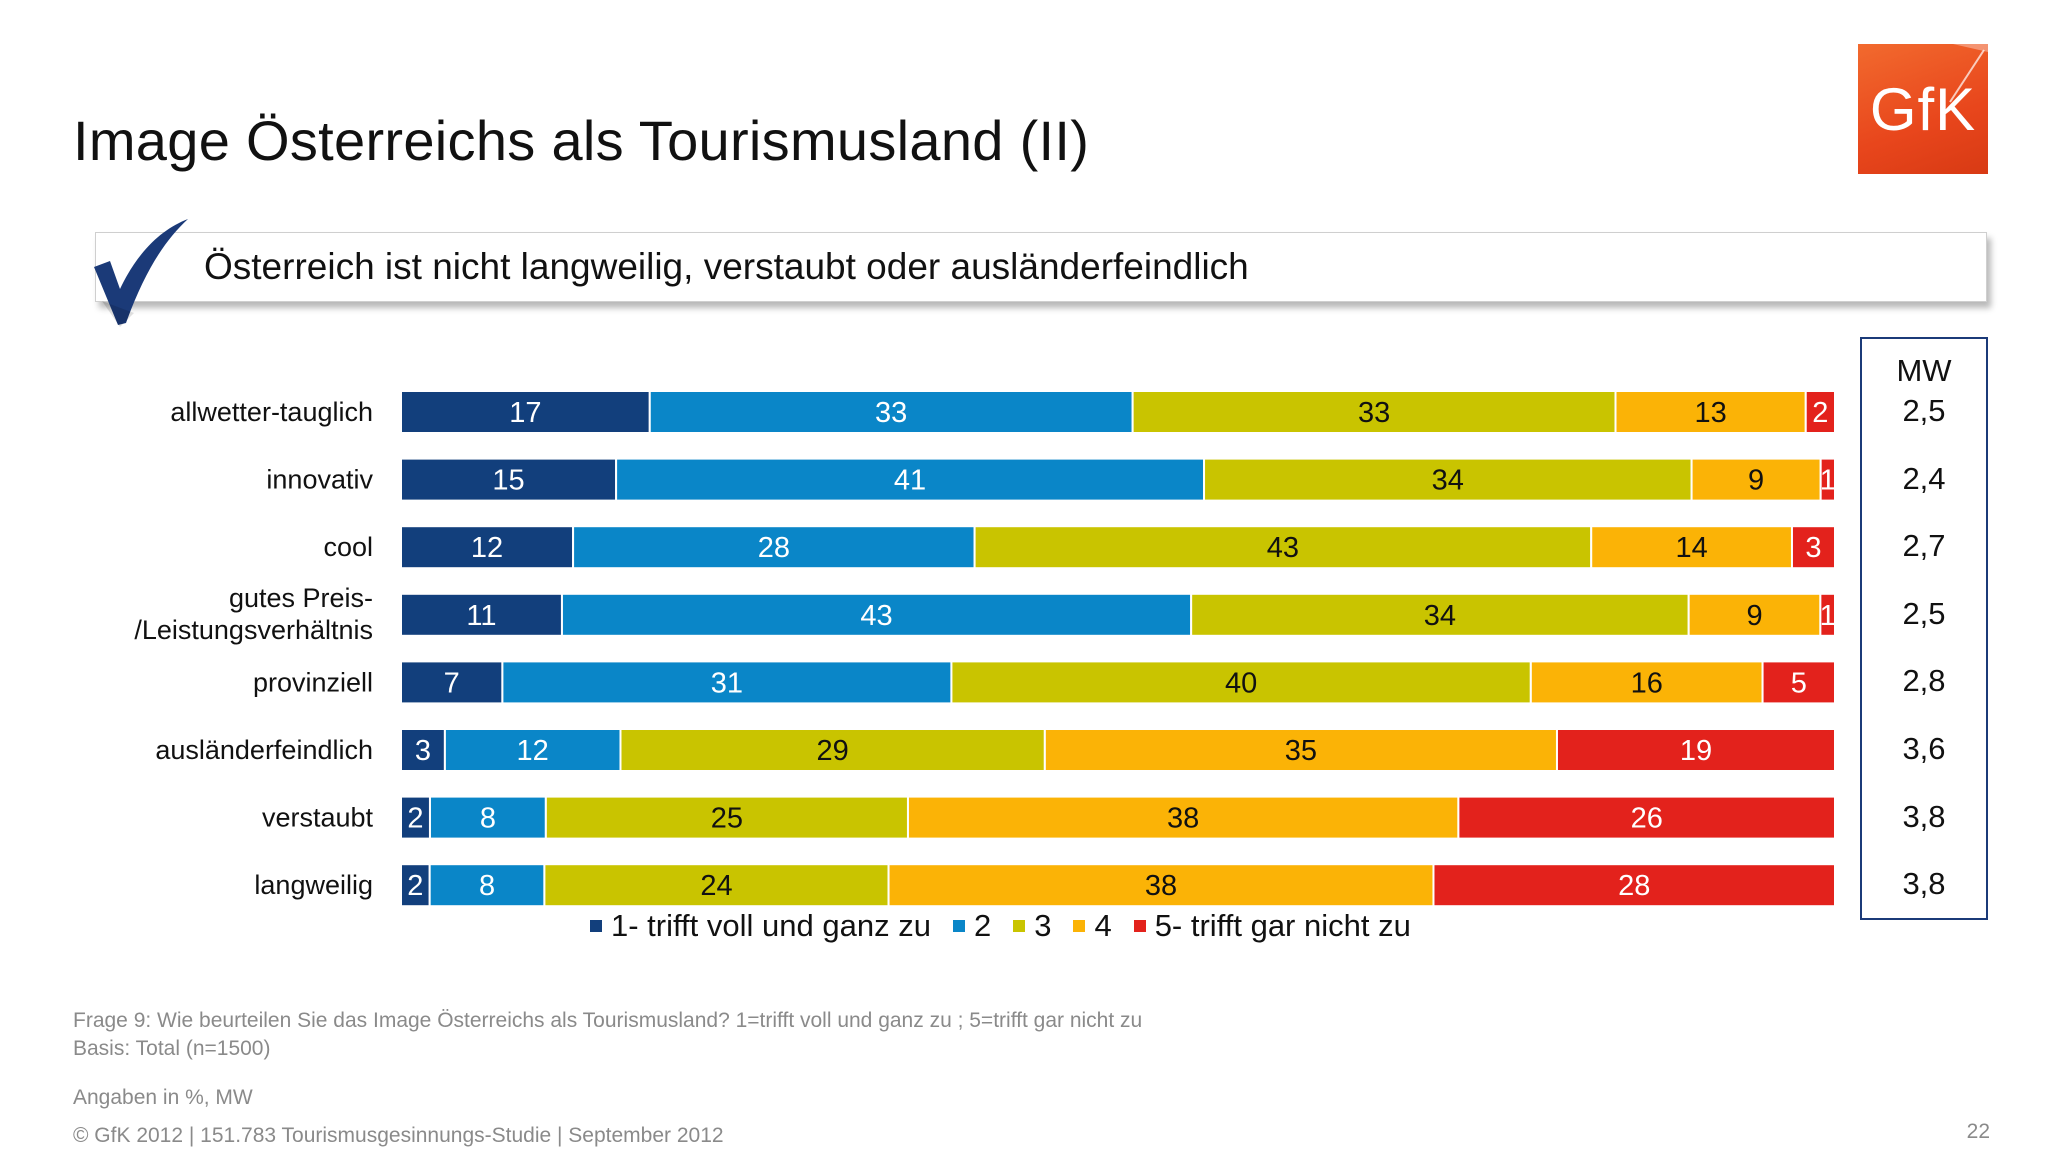 This screenshot has width=2048, height=1152. I want to click on legend-item: 5- trifft gar nicht zu, so click(1272, 926).